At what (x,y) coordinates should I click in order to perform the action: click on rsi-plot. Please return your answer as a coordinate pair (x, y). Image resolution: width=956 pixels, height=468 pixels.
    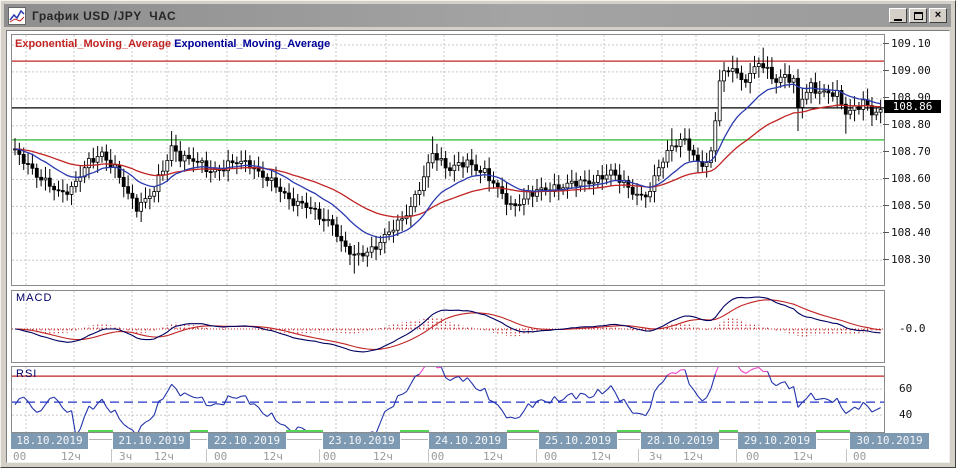
    Looking at the image, I should click on (448, 399).